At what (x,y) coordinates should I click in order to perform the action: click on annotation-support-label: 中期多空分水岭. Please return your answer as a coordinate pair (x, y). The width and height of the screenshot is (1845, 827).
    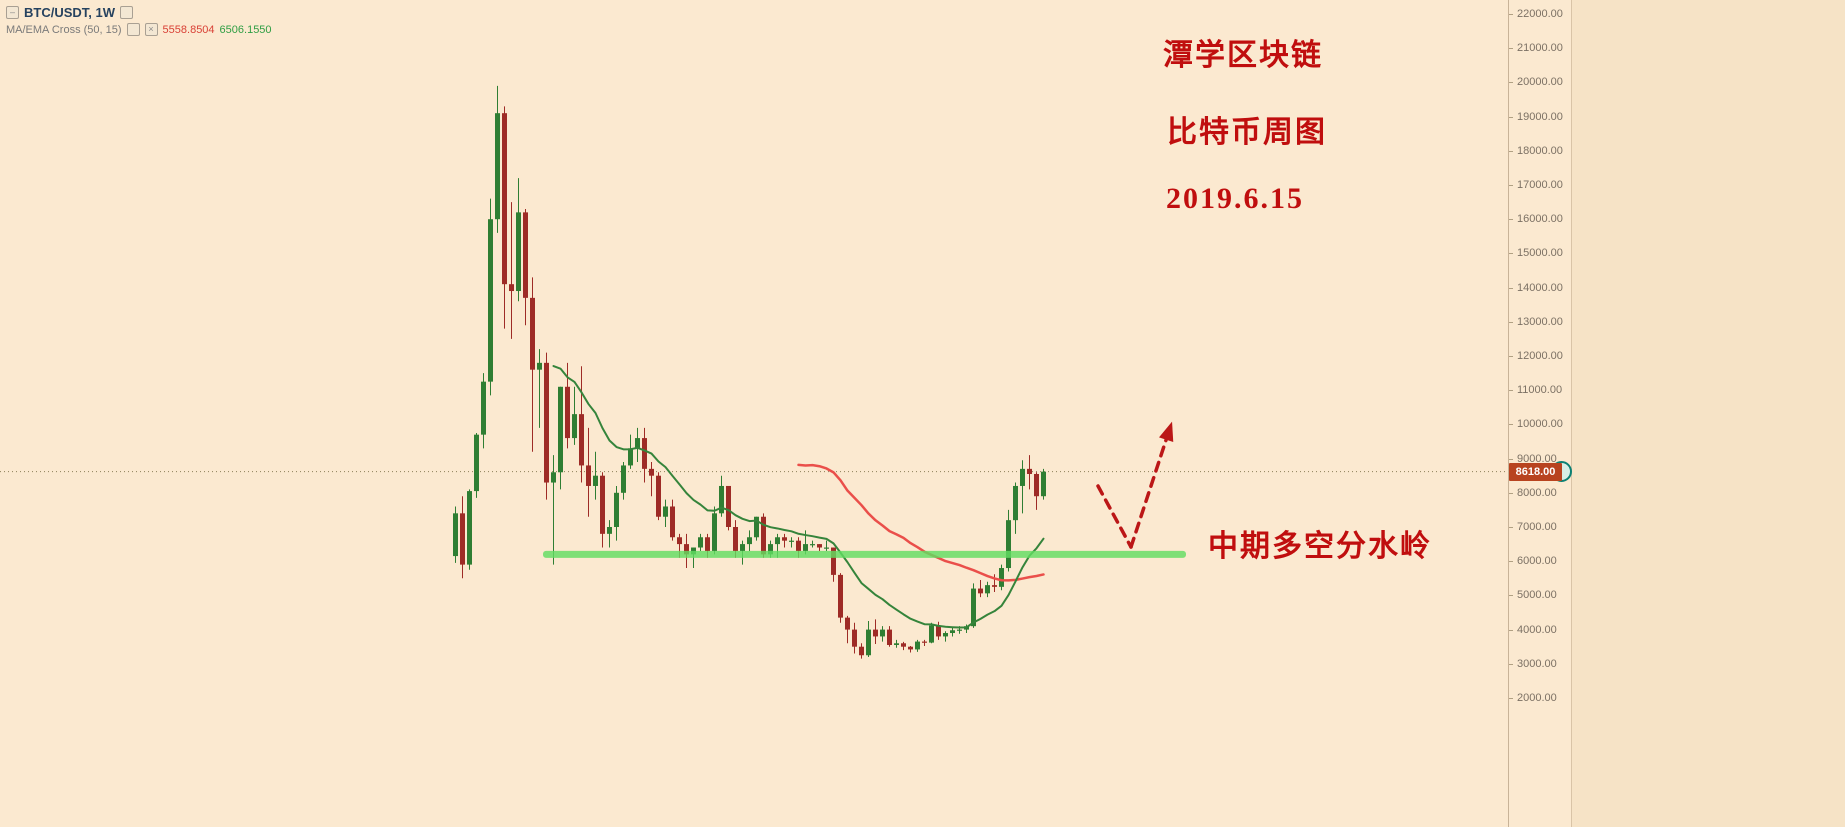
    Looking at the image, I should click on (1320, 546).